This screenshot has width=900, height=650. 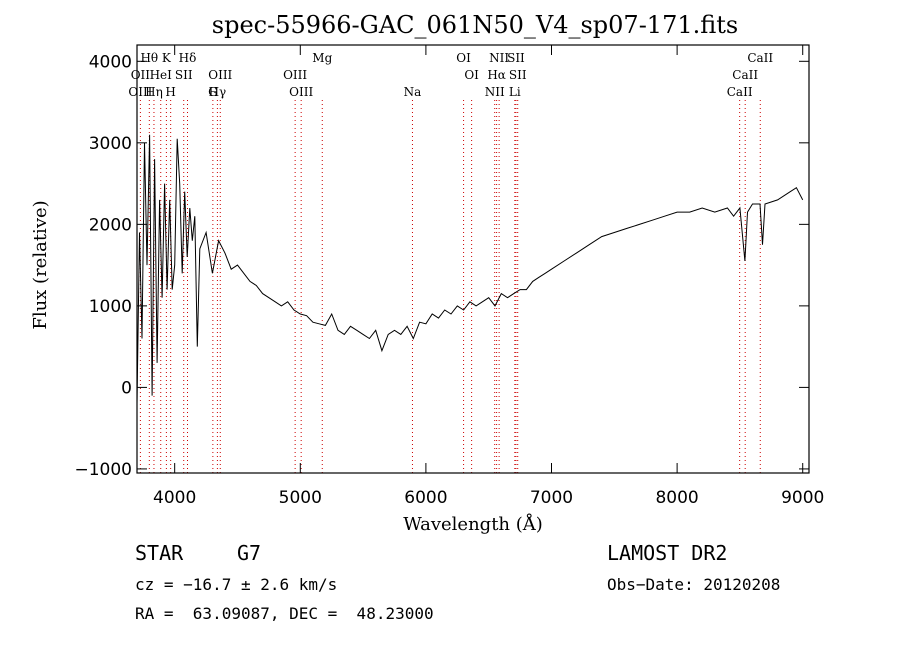 What do you see at coordinates (425, 498) in the screenshot?
I see `x-tick-label: 6000` at bounding box center [425, 498].